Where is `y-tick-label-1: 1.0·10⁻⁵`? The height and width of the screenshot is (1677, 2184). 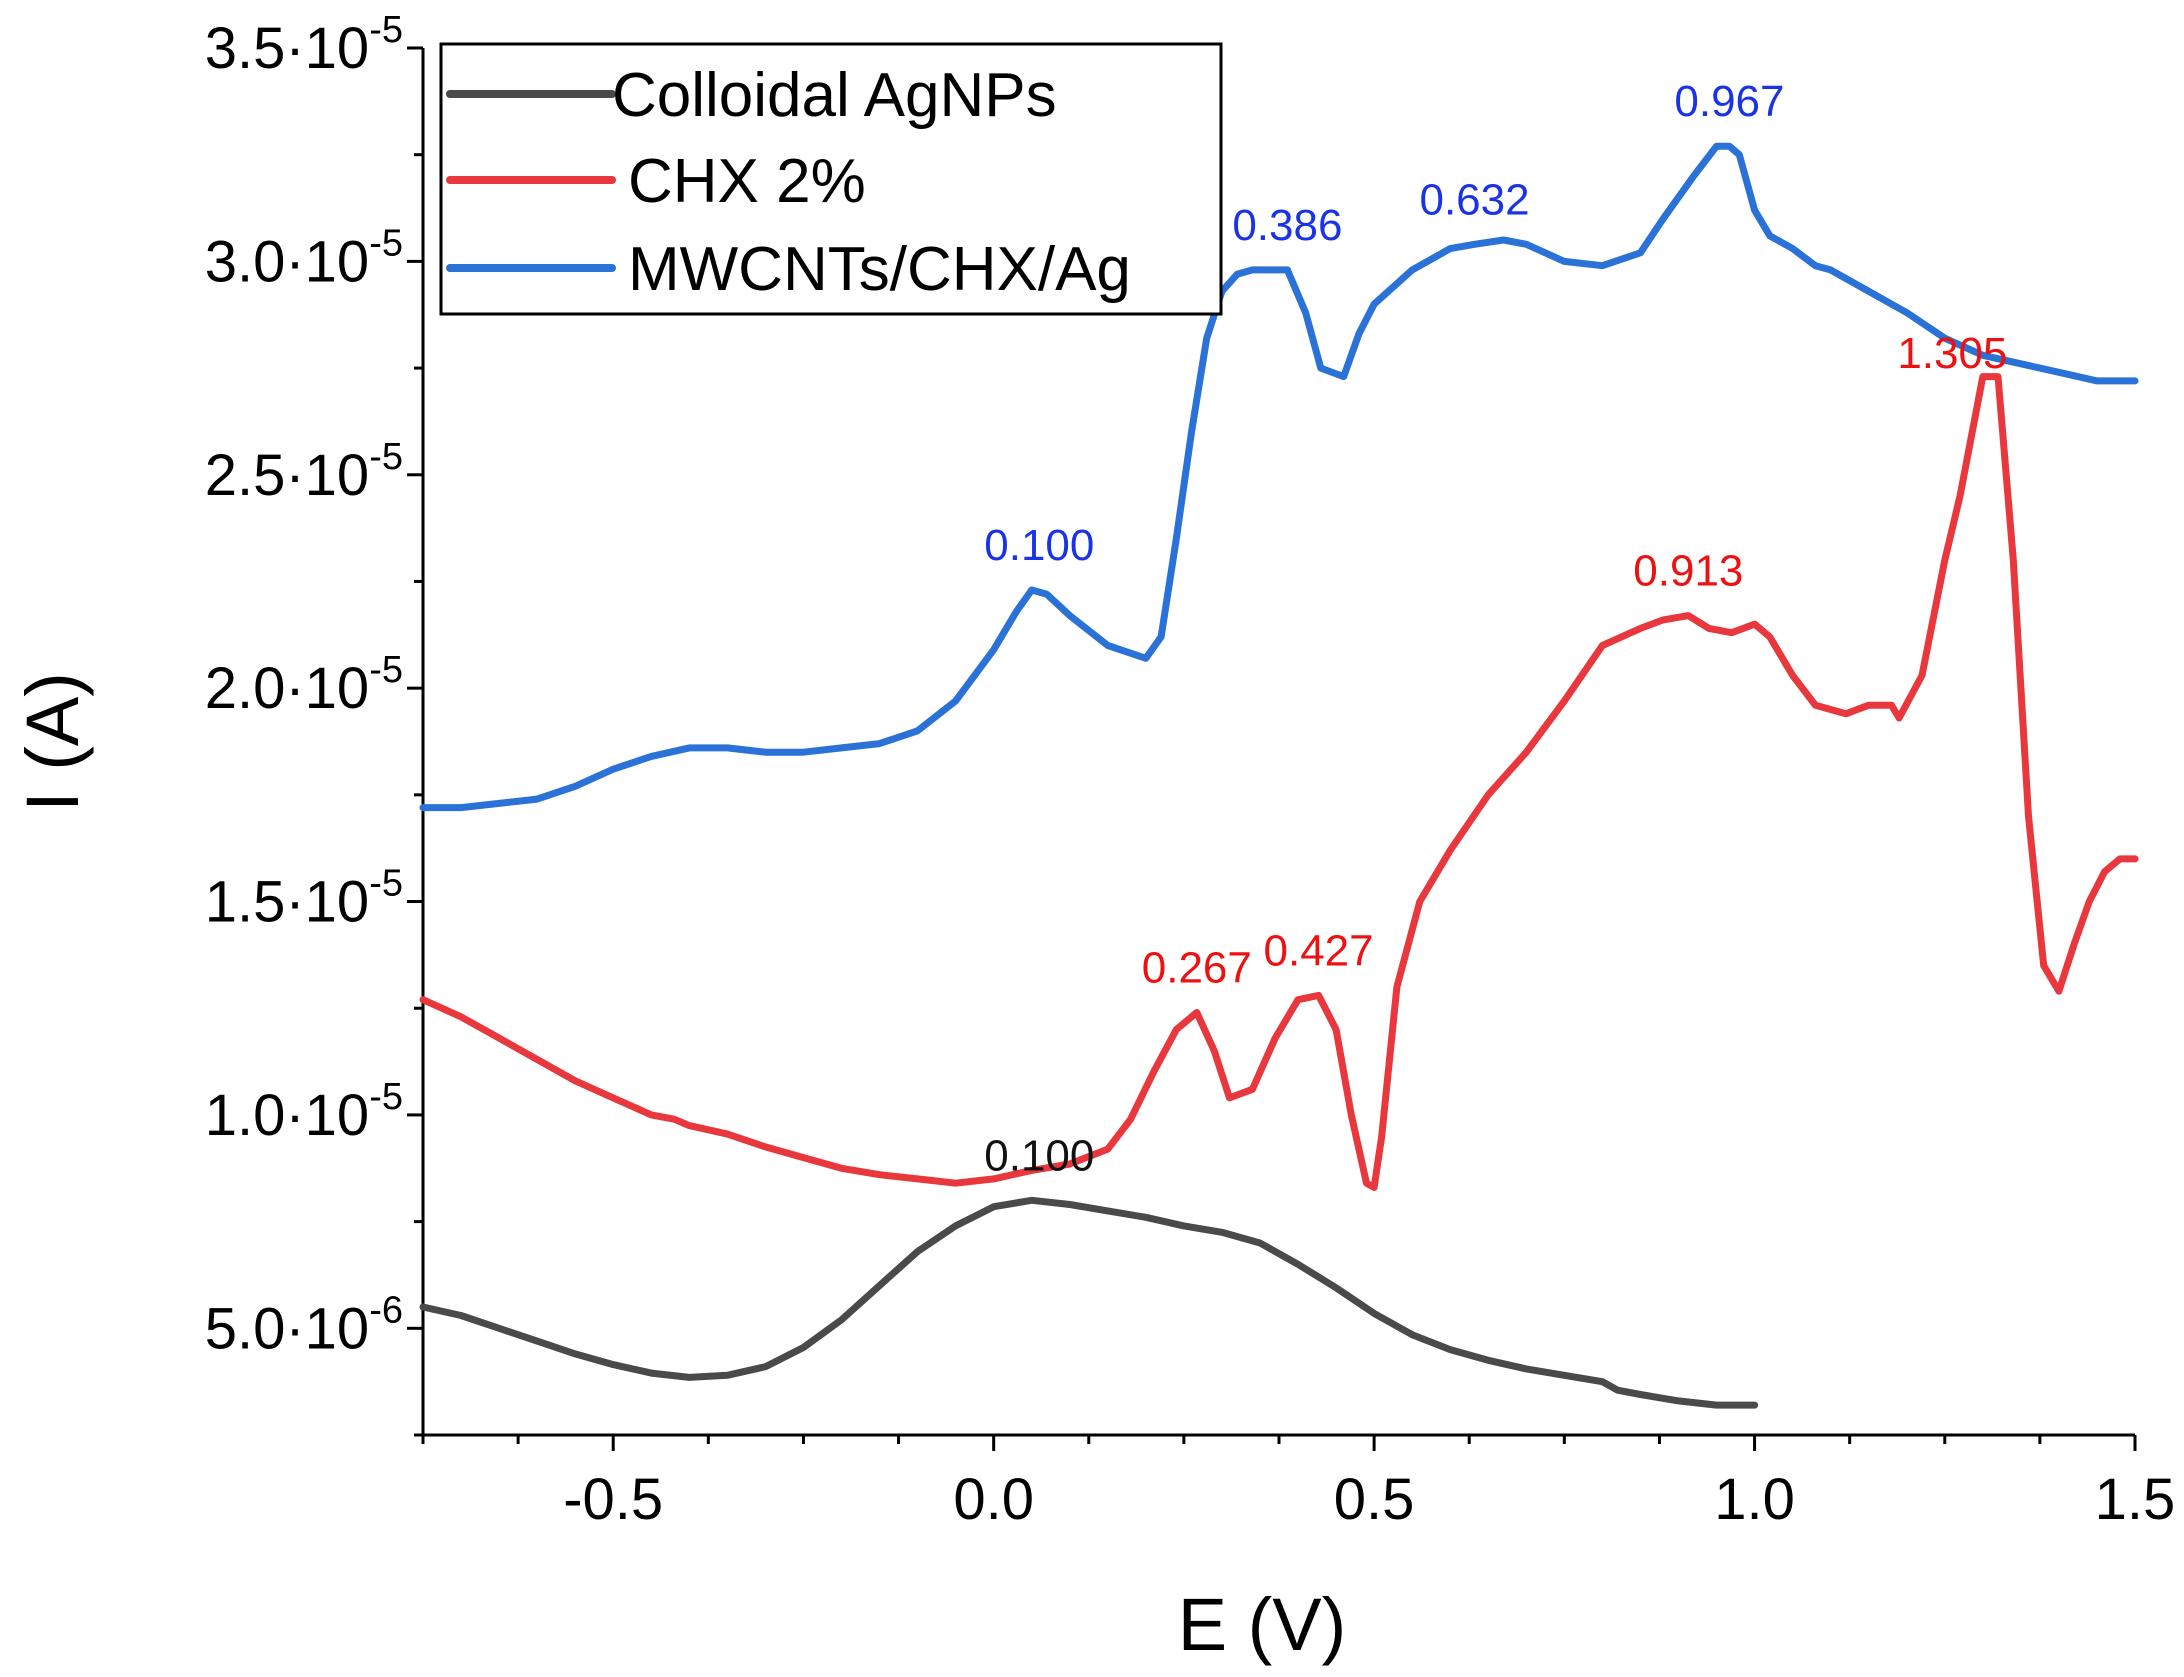
y-tick-label-1: 1.0·10⁻⁵ is located at coordinates (304, 1112).